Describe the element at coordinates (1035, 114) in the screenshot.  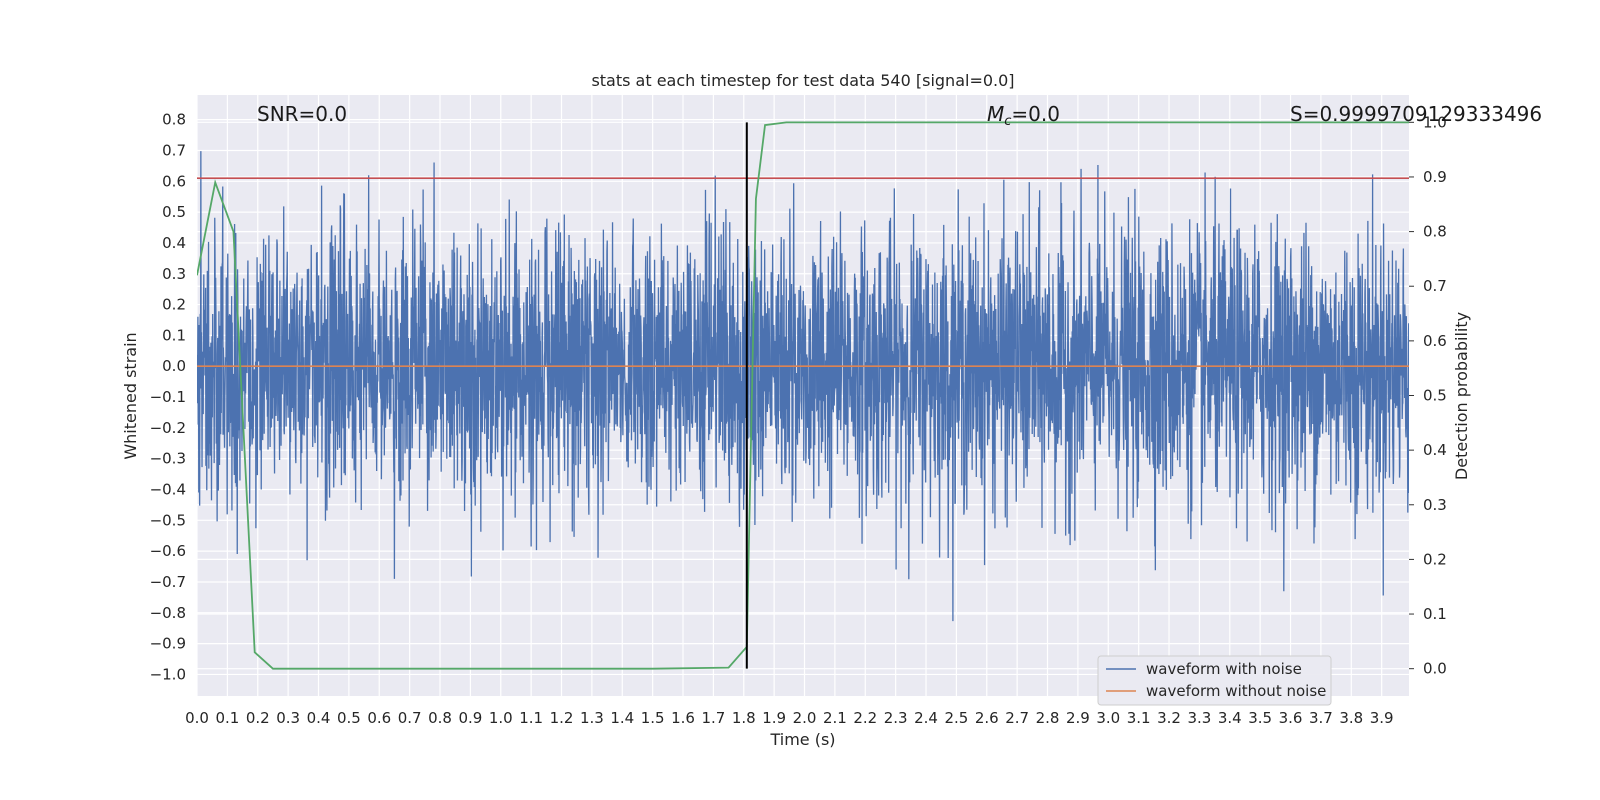
I see `mc-value: =0.0` at that location.